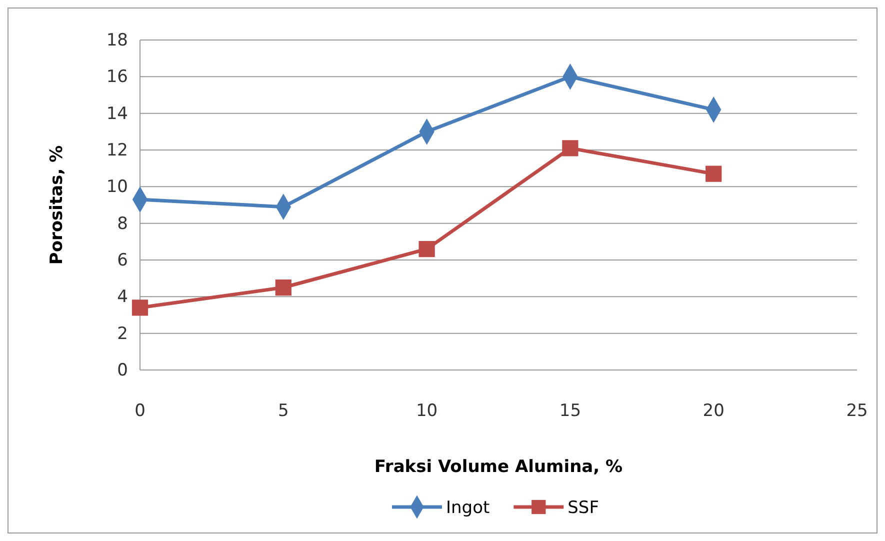  Describe the element at coordinates (713, 411) in the screenshot. I see `x-tick-label: 20` at that location.